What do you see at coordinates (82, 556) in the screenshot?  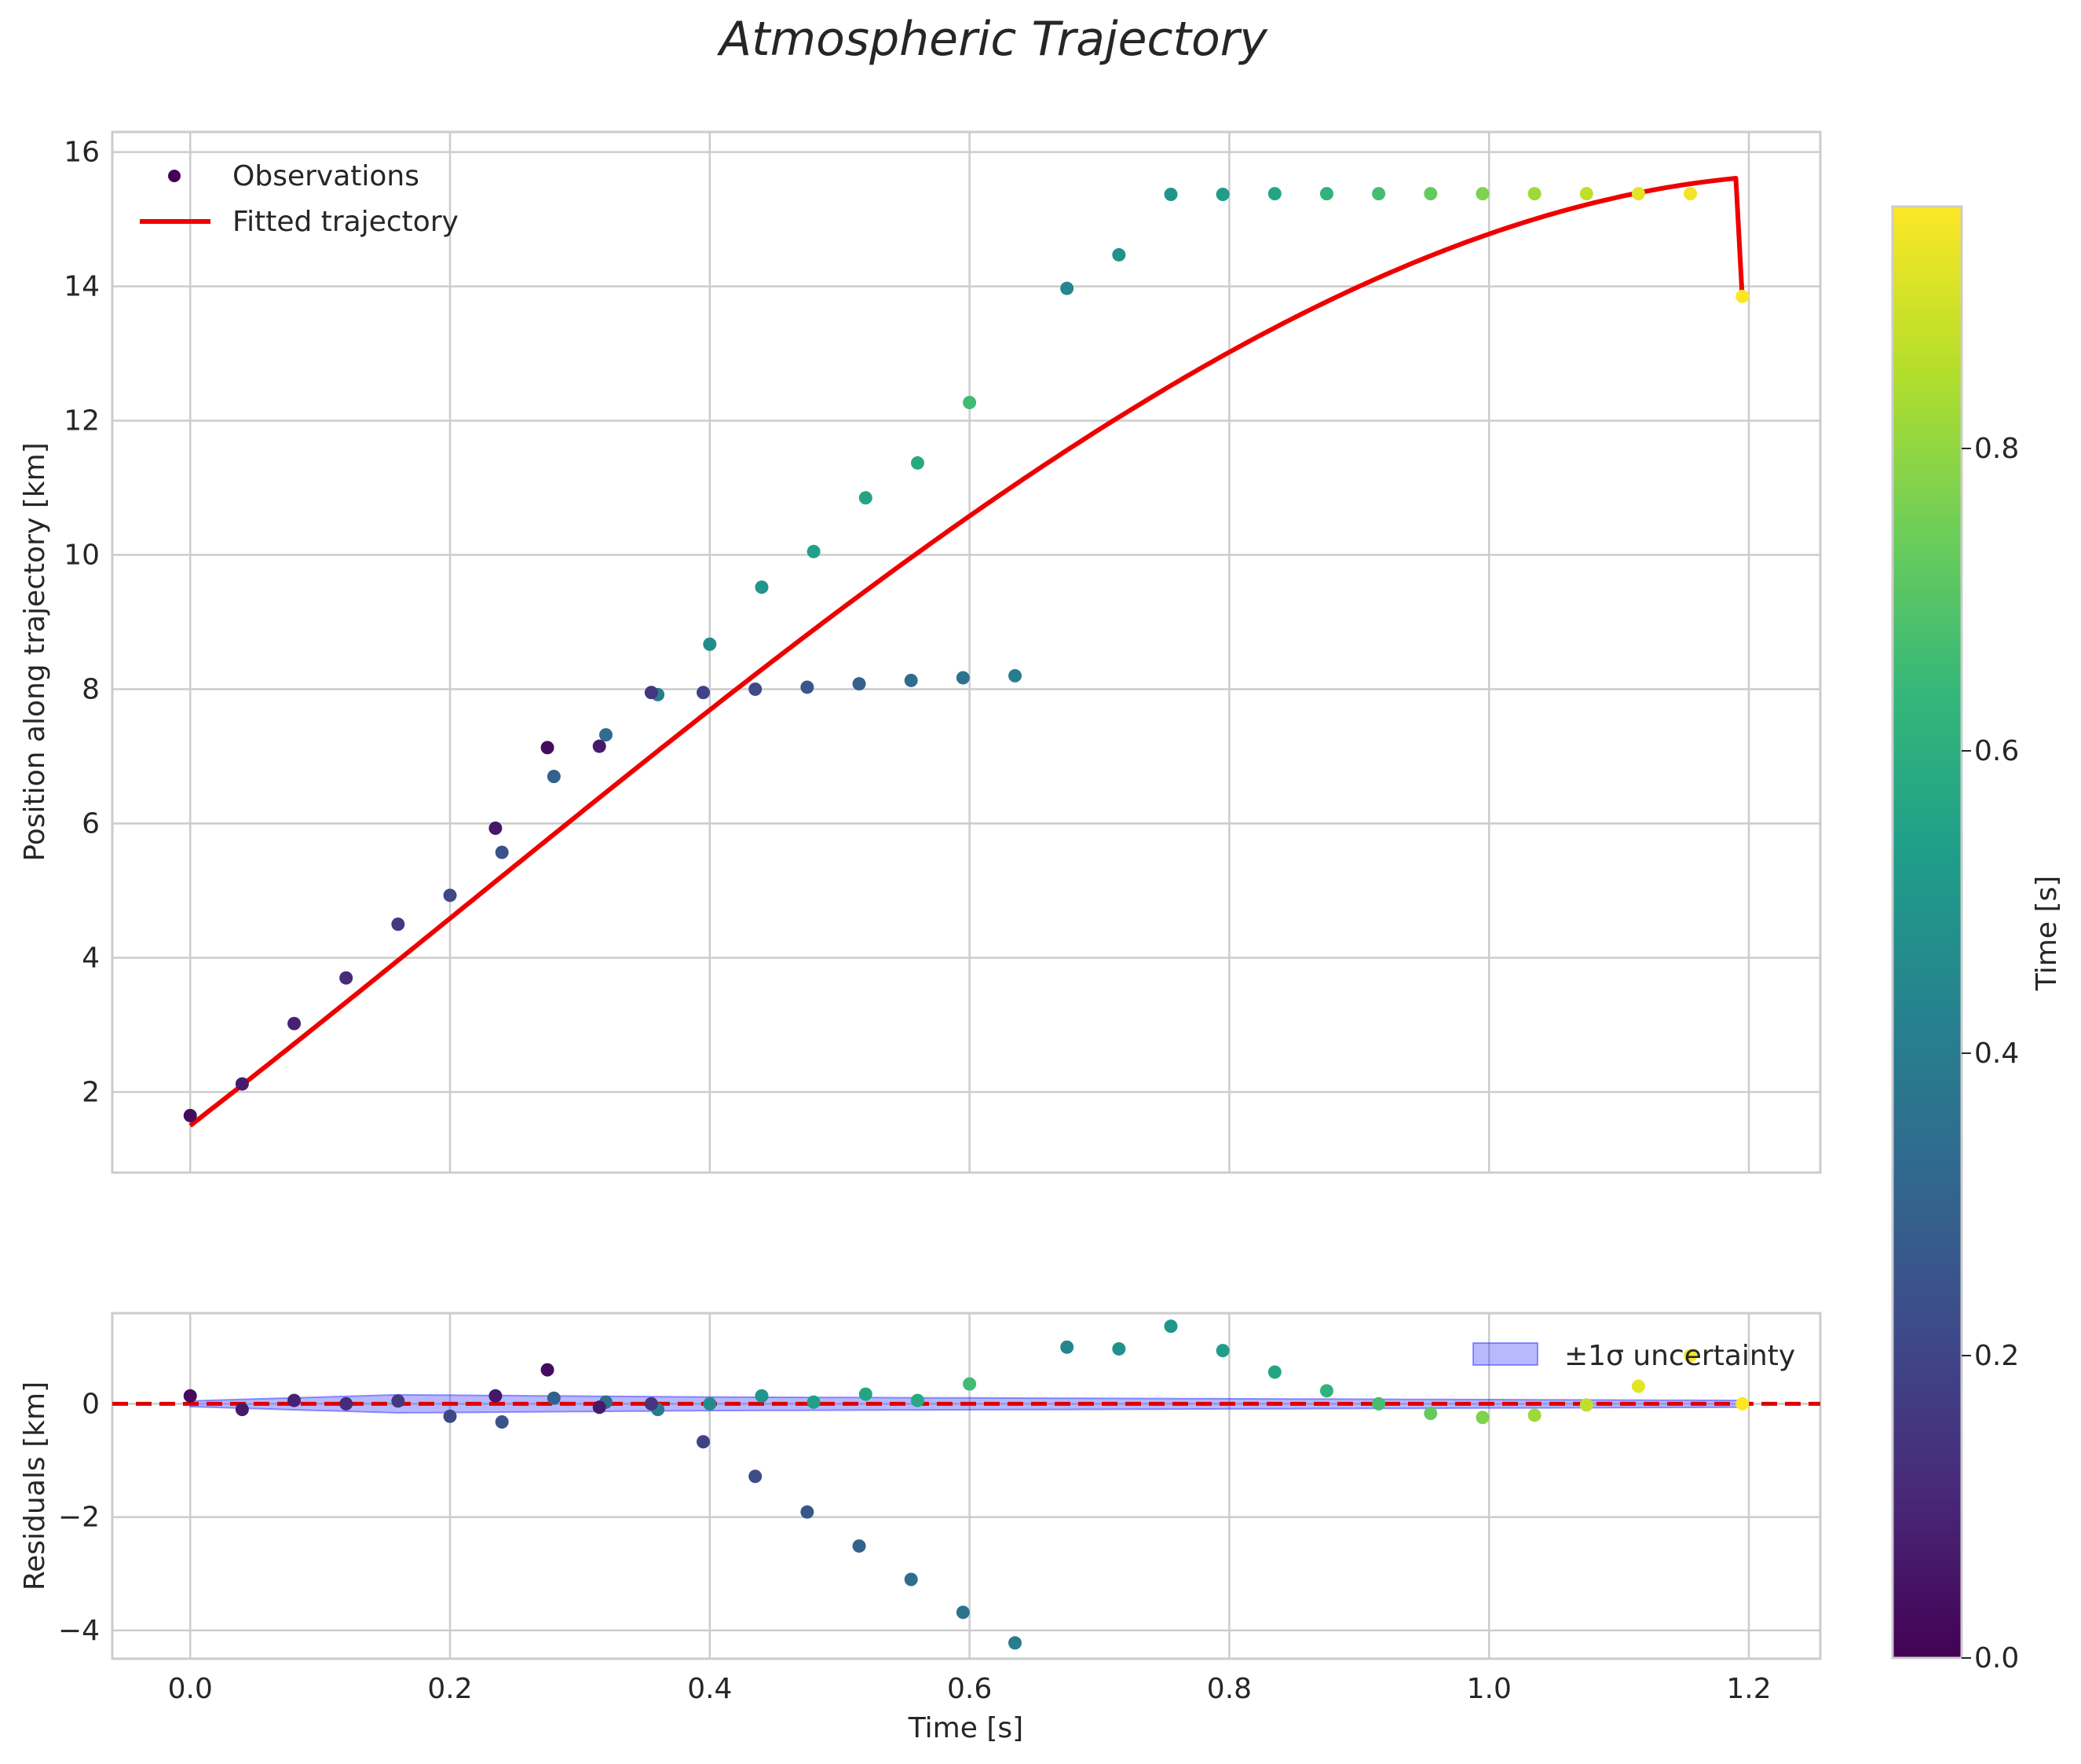 I see `top-y-tick-label: 10` at bounding box center [82, 556].